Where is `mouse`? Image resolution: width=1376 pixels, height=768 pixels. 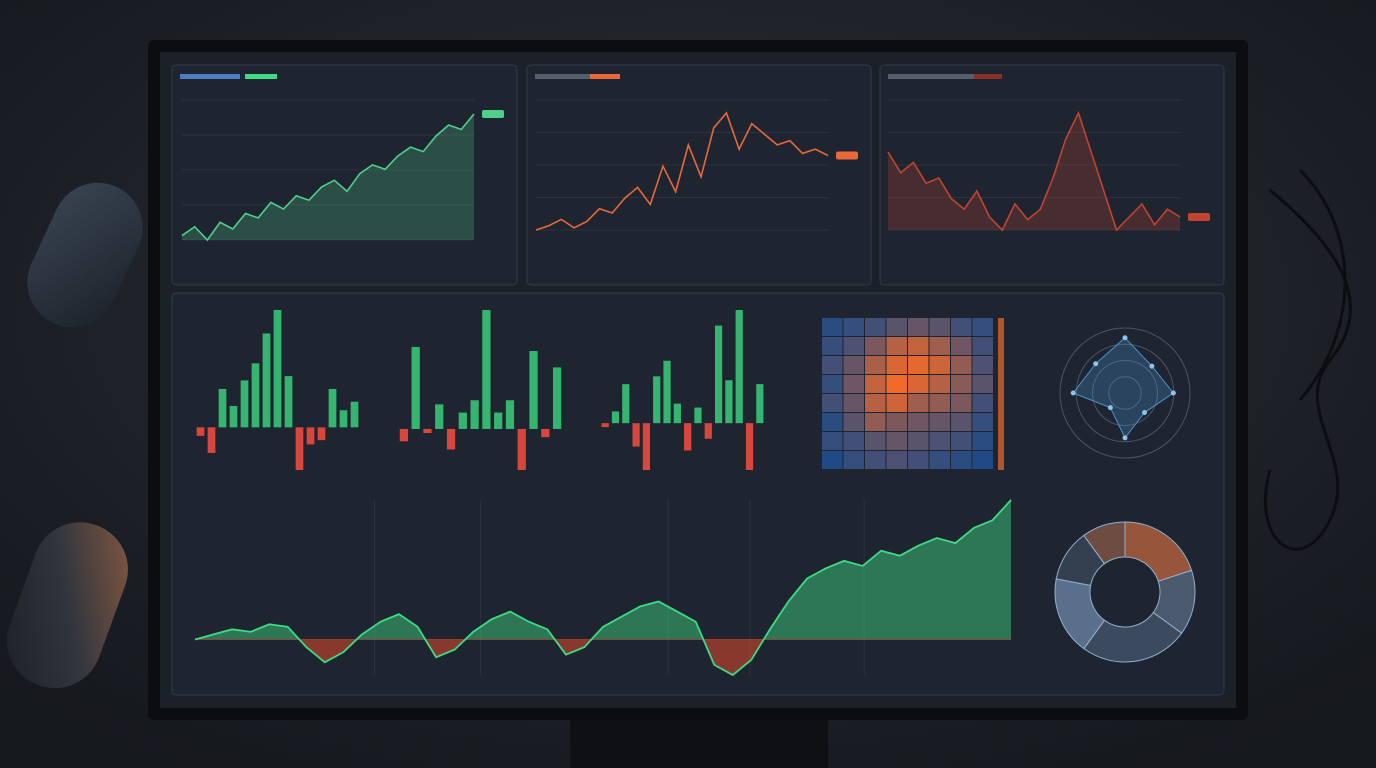
mouse is located at coordinates (67, 605).